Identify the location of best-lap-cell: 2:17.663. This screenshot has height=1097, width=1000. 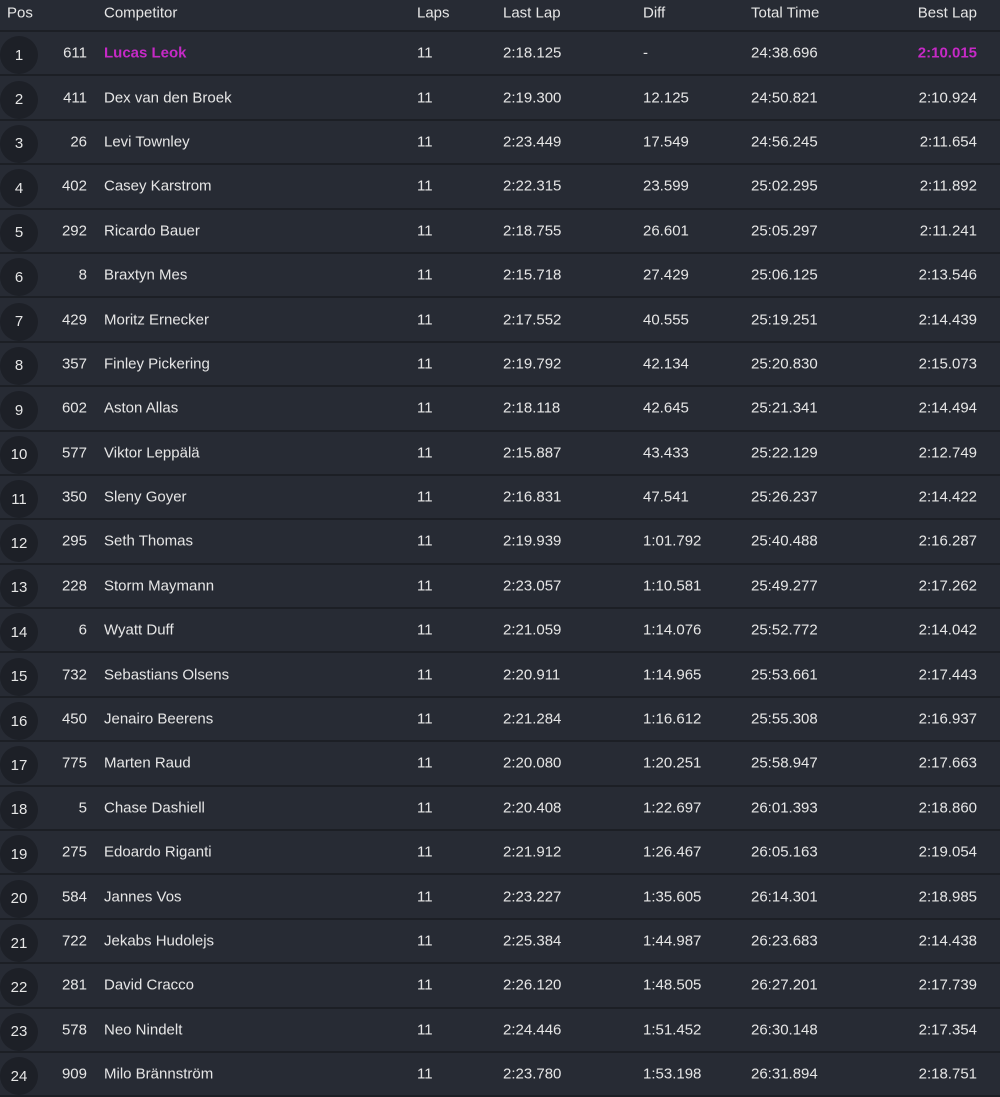
(947, 763).